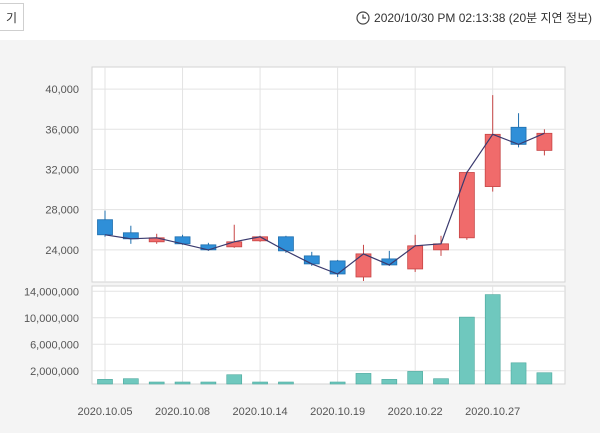  I want to click on volume-tick-label: 14,000,000, so click(51, 292).